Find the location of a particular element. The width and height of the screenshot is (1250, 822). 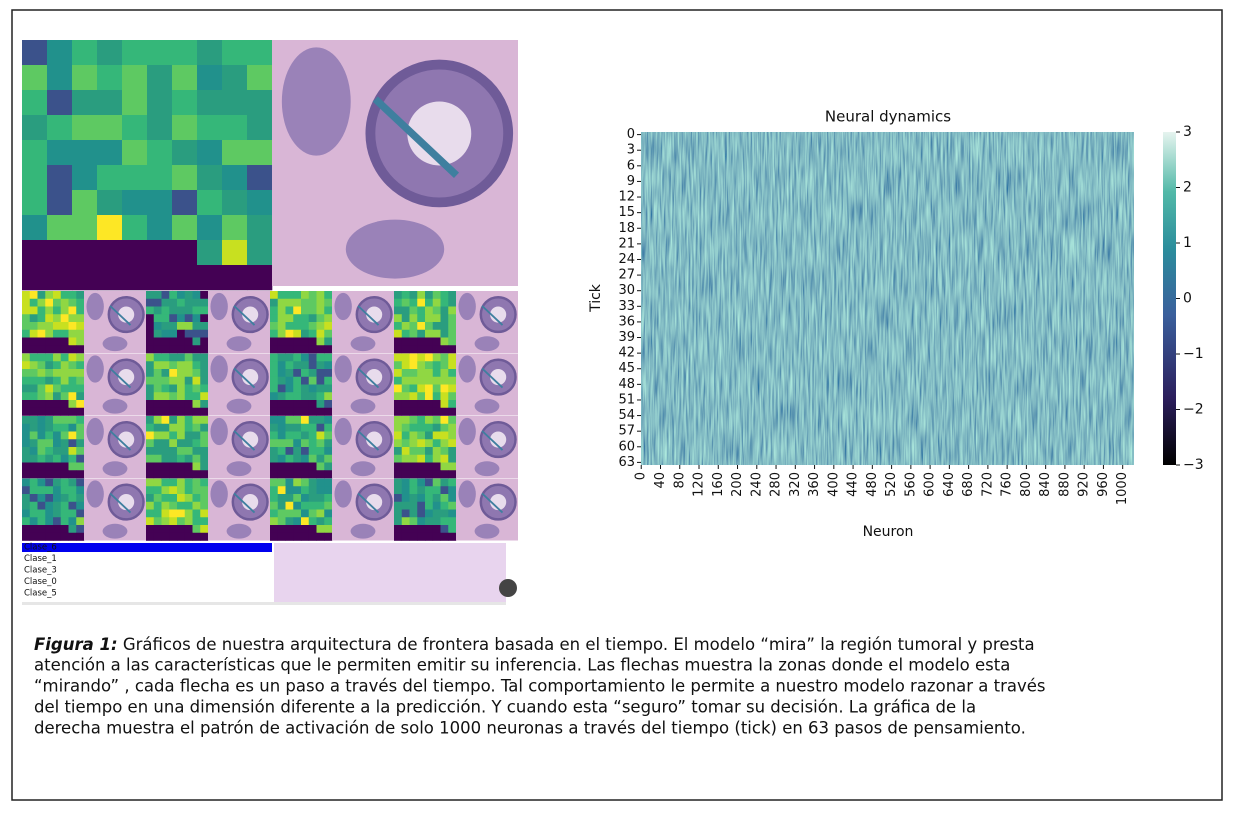

icon is located at coordinates (508, 588).